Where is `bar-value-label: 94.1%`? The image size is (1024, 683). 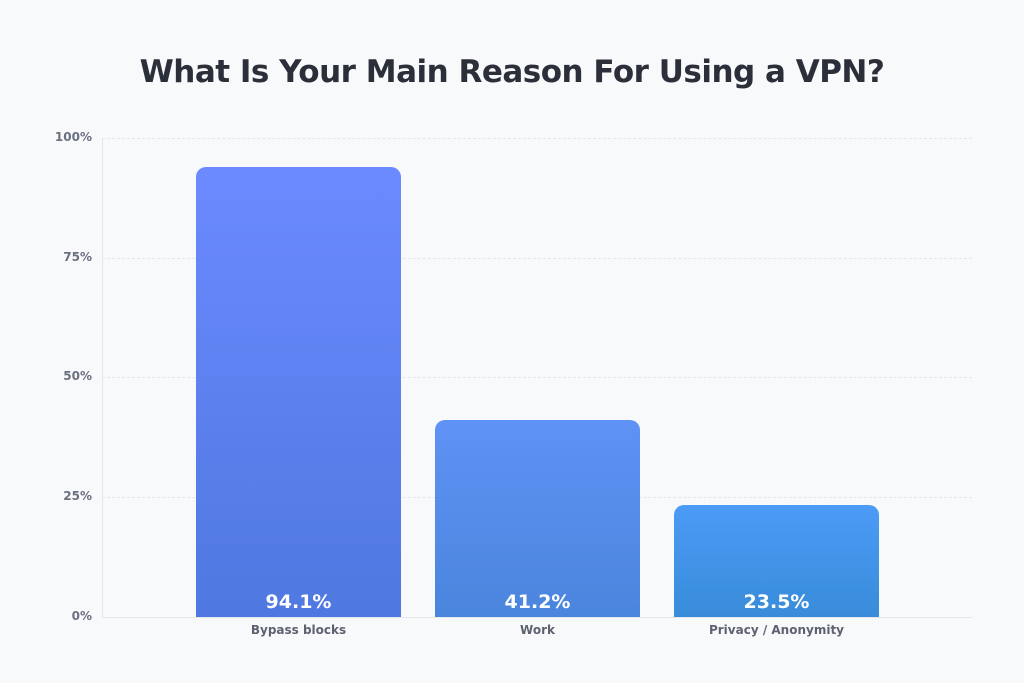
bar-value-label: 94.1% is located at coordinates (298, 602).